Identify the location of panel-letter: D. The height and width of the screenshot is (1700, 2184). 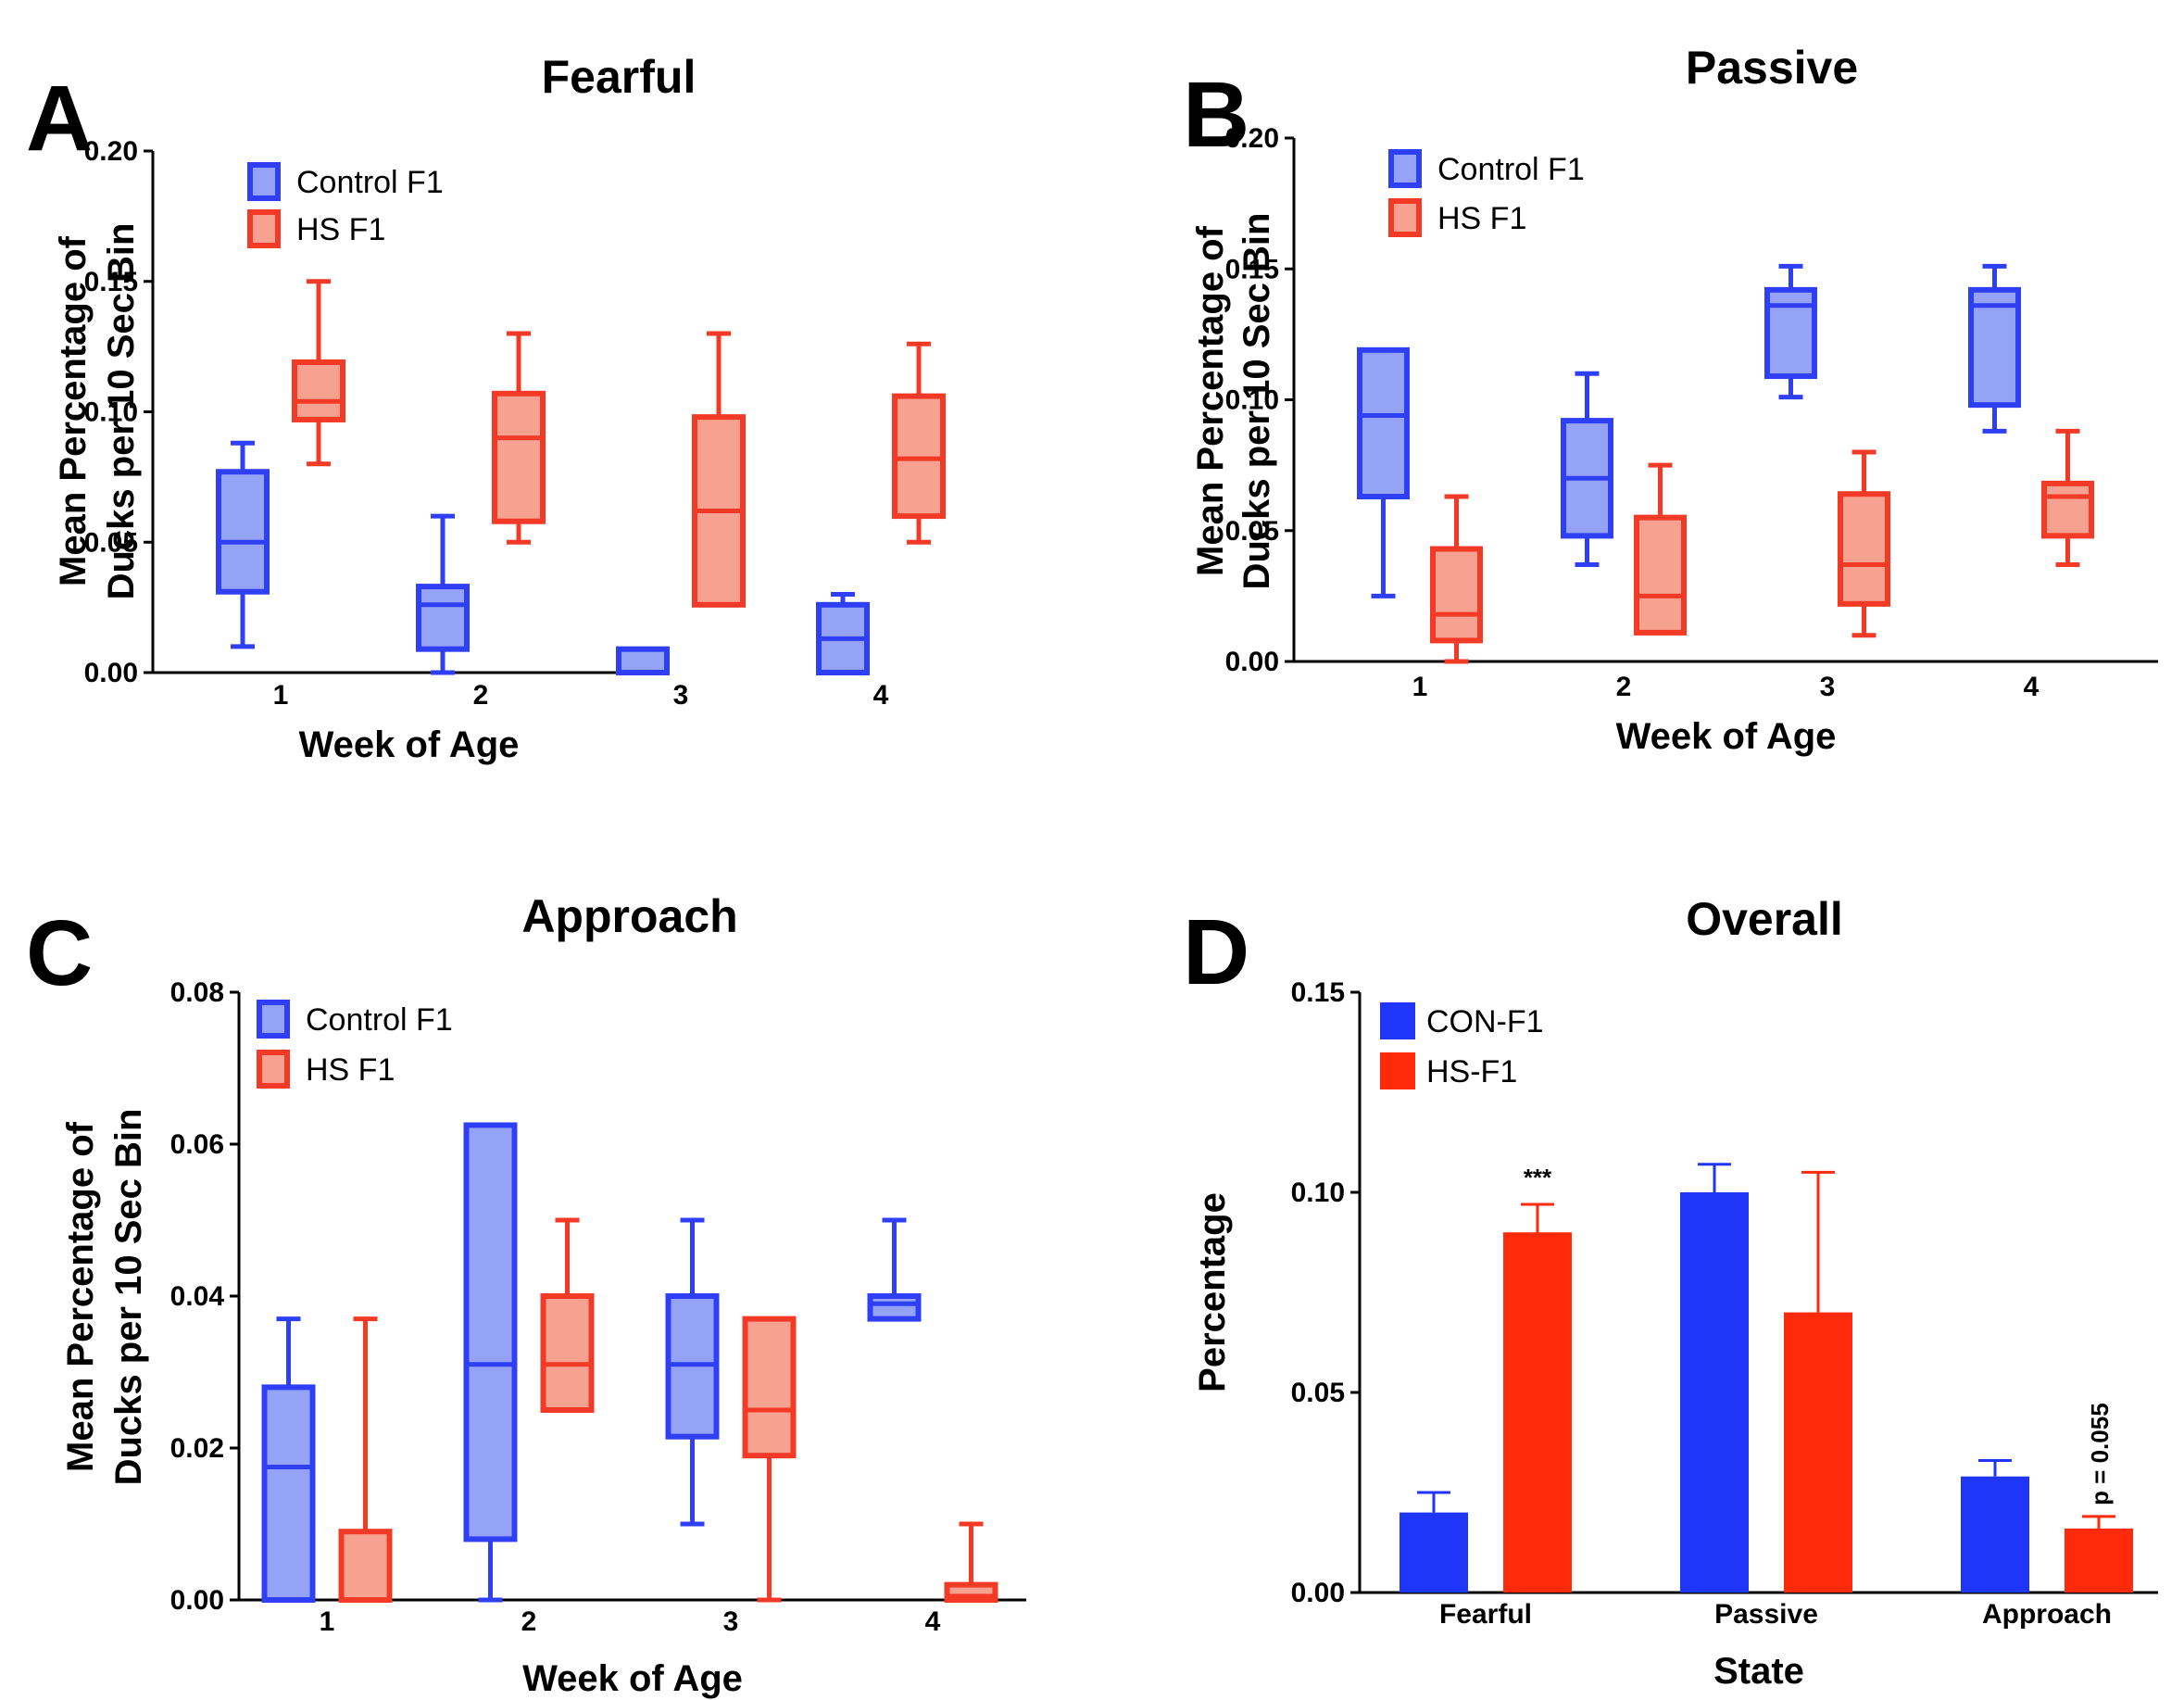
(1216, 952).